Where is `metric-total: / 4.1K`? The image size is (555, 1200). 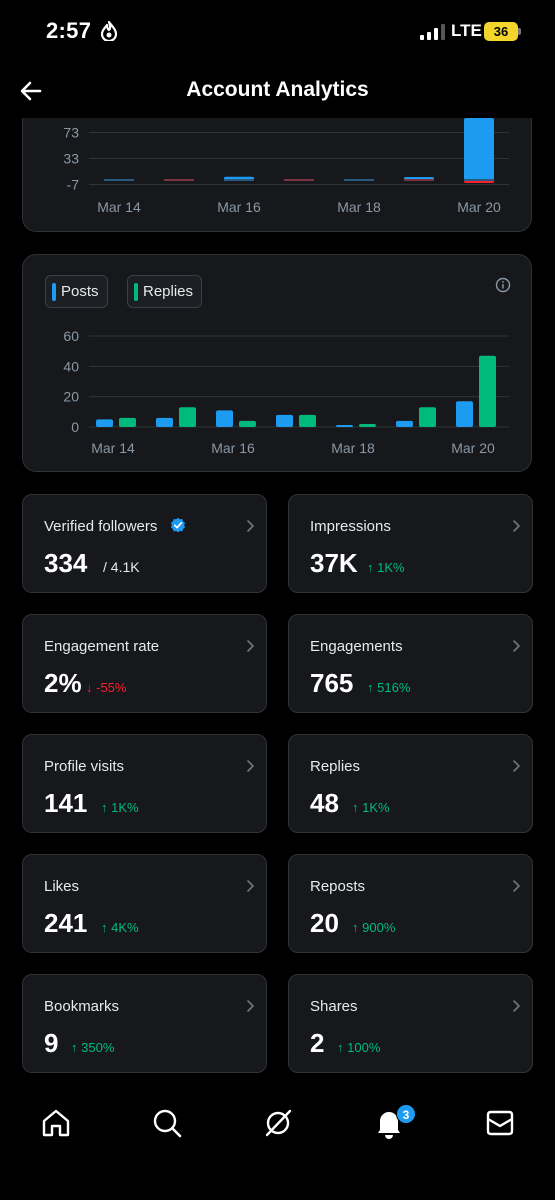 metric-total: / 4.1K is located at coordinates (121, 567).